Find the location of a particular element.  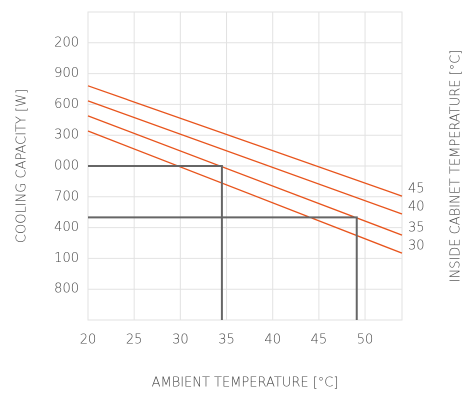

y-tick-label: 700 is located at coordinates (66, 196).